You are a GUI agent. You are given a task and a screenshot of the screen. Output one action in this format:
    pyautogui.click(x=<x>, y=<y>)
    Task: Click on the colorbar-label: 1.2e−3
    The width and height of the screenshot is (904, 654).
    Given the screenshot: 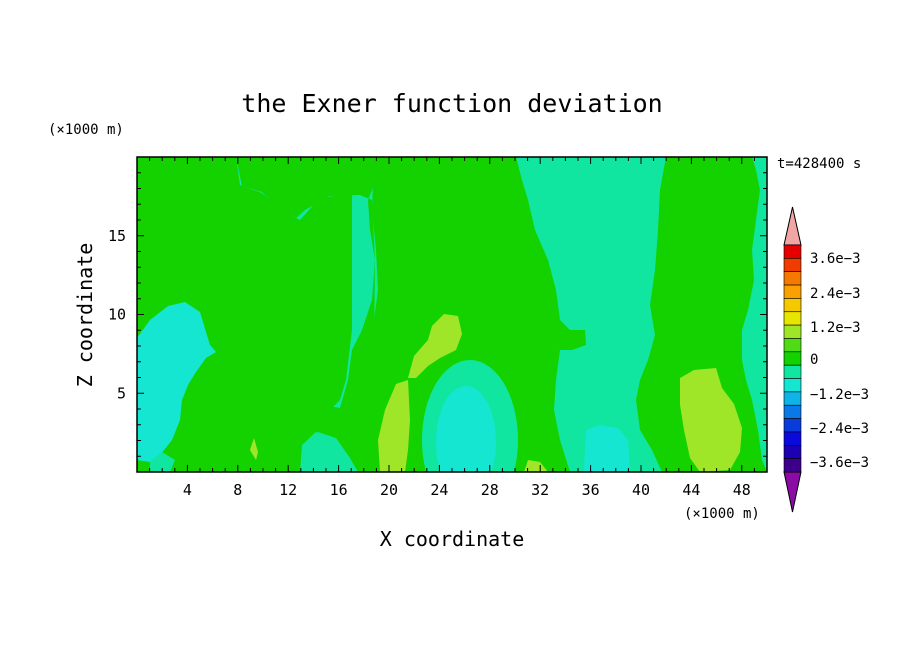 What is the action you would take?
    pyautogui.click(x=835, y=328)
    